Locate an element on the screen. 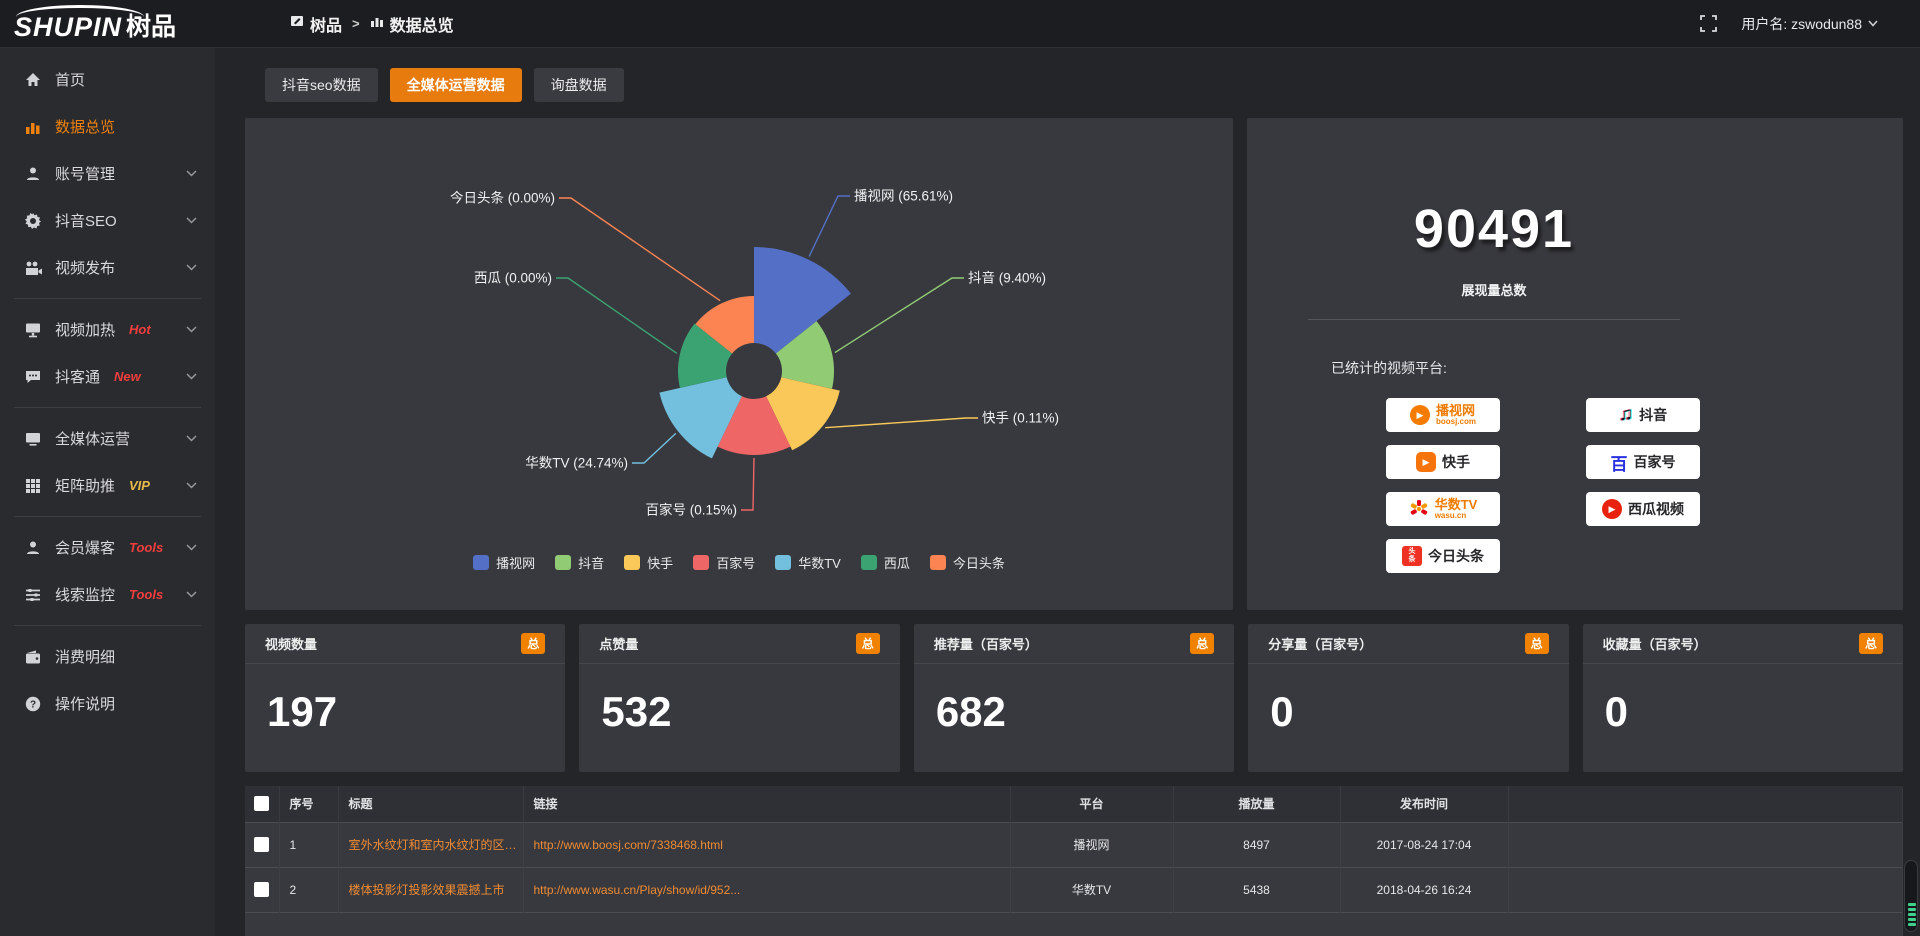 The image size is (1920, 936). legend-item-播视网: 播视网 is located at coordinates (504, 562).